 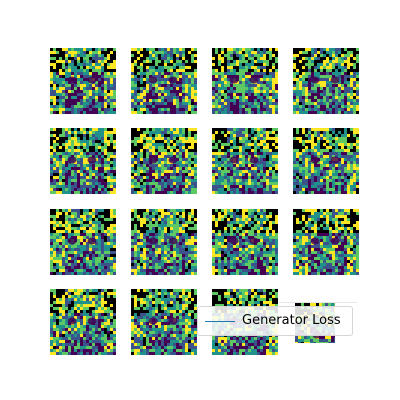 What do you see at coordinates (318, 302) in the screenshot?
I see `loss-plot-axis-edge` at bounding box center [318, 302].